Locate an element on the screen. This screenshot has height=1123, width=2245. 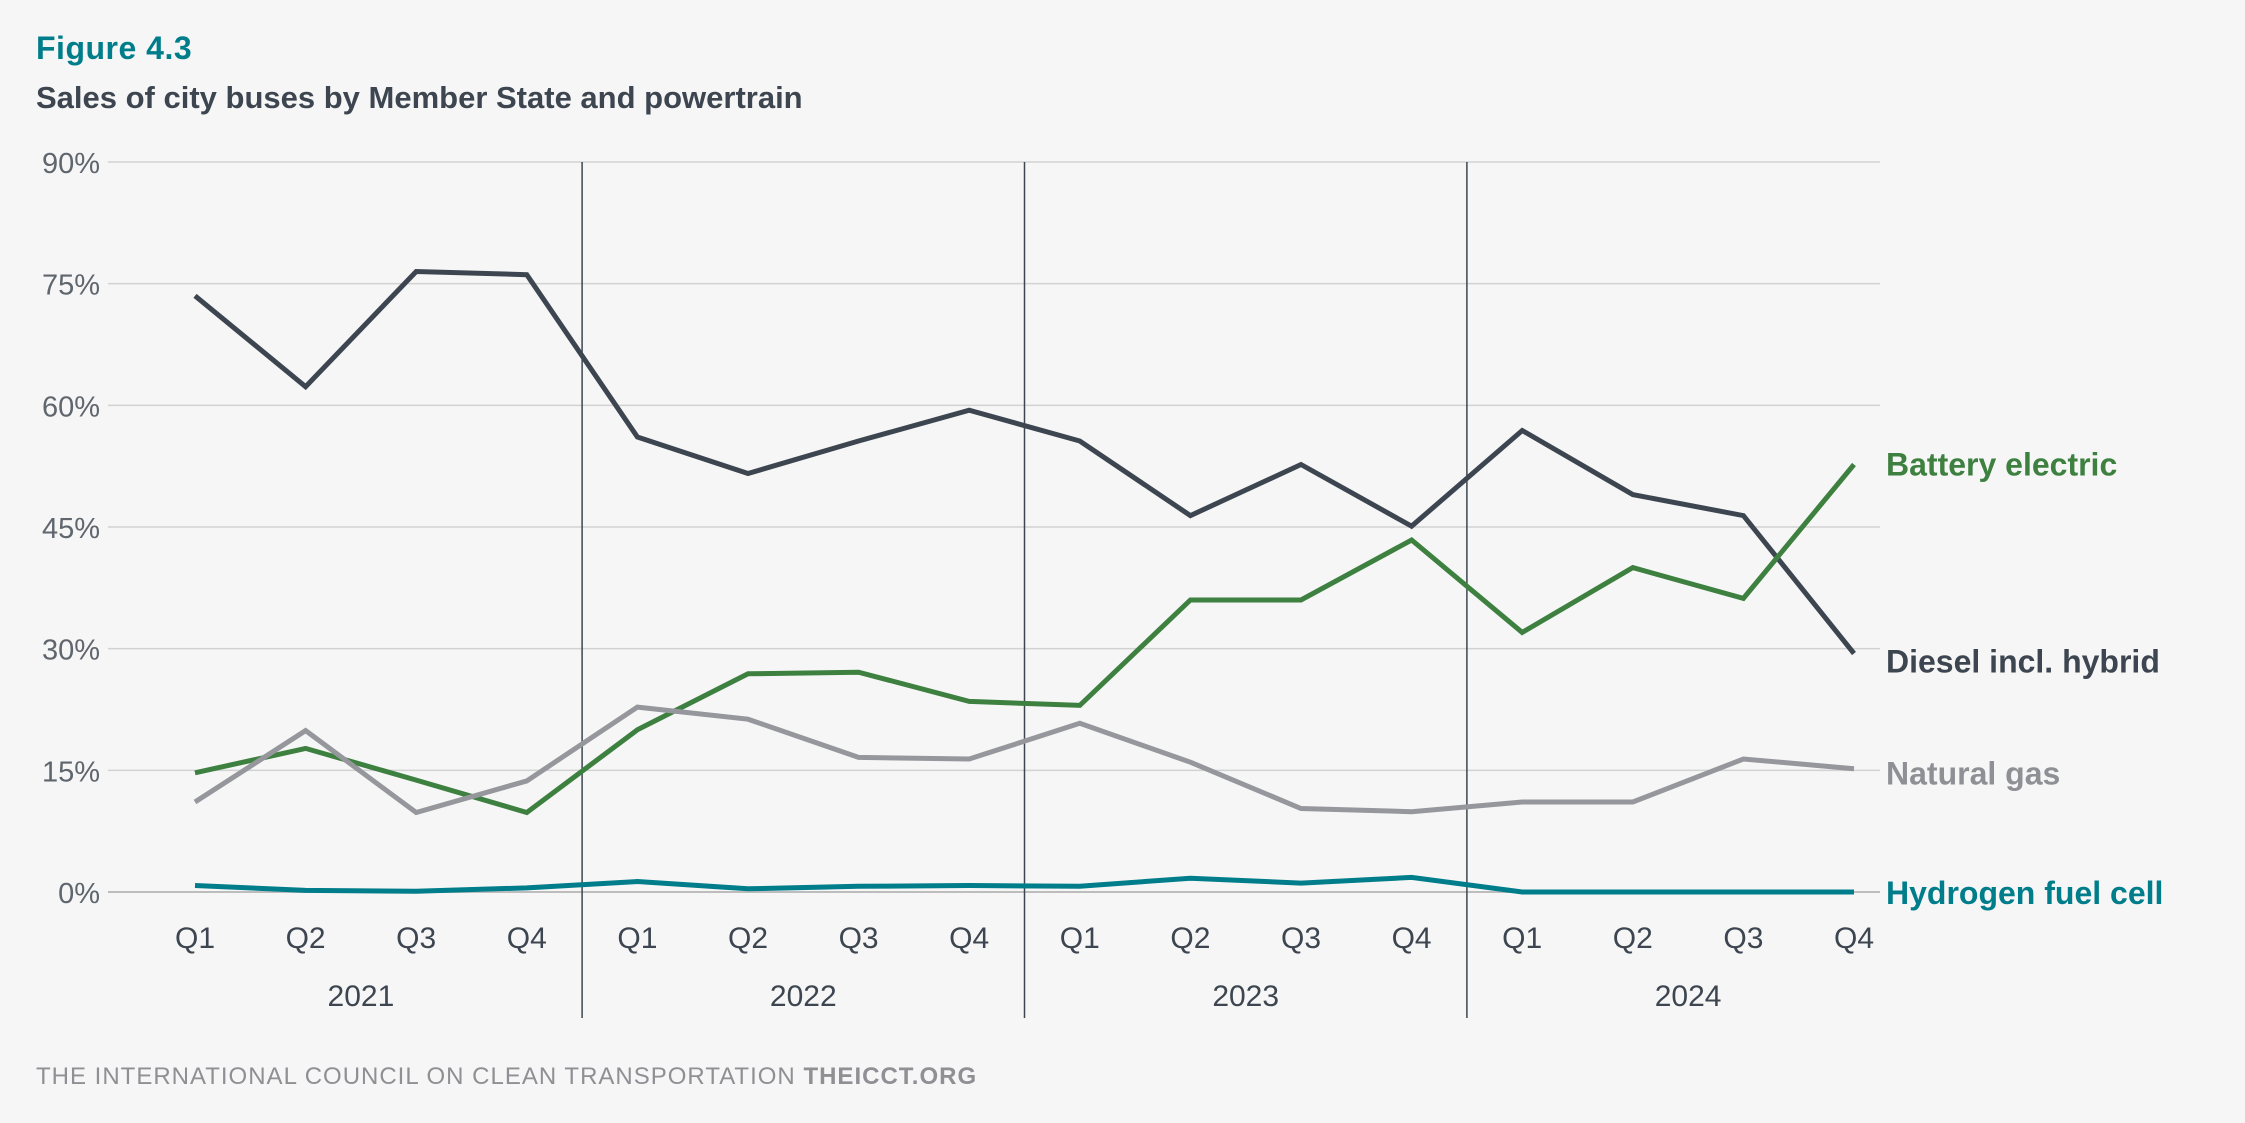
y-tick-label: 30% is located at coordinates (71, 651).